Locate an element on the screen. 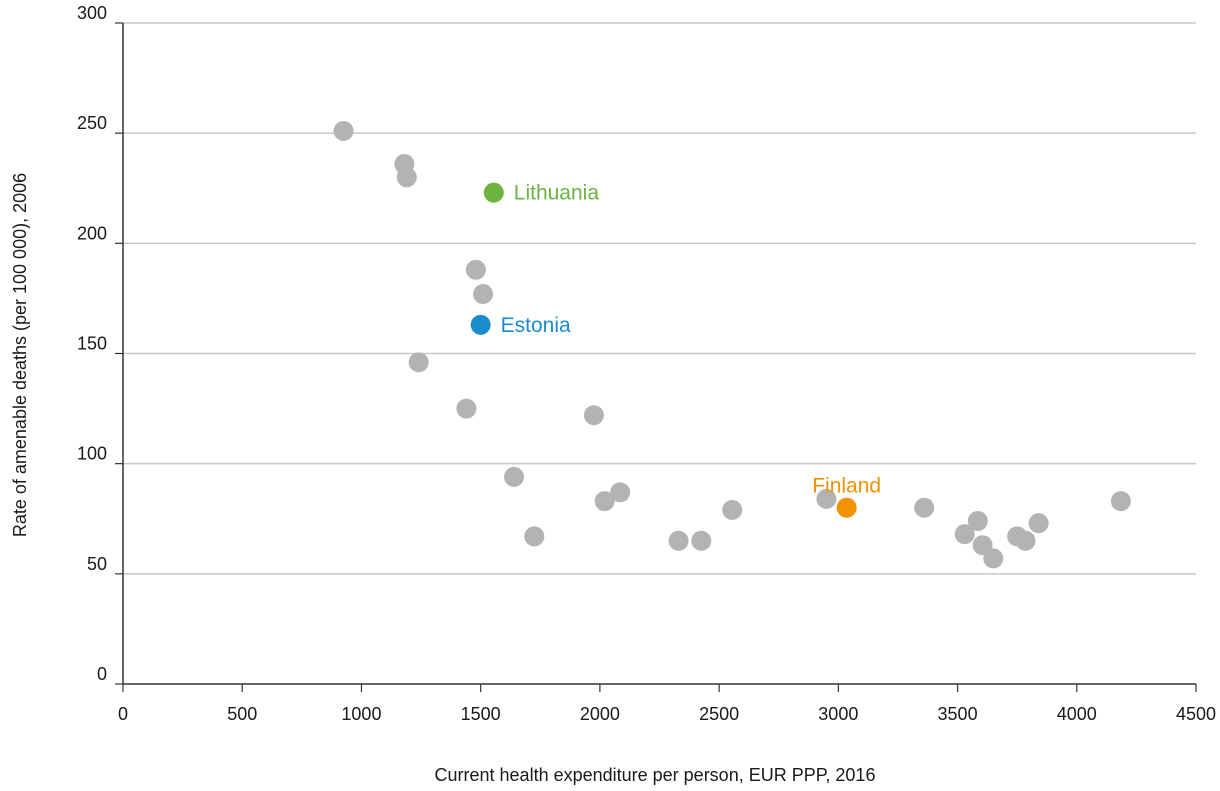  data-point-lithuania is located at coordinates (493, 192).